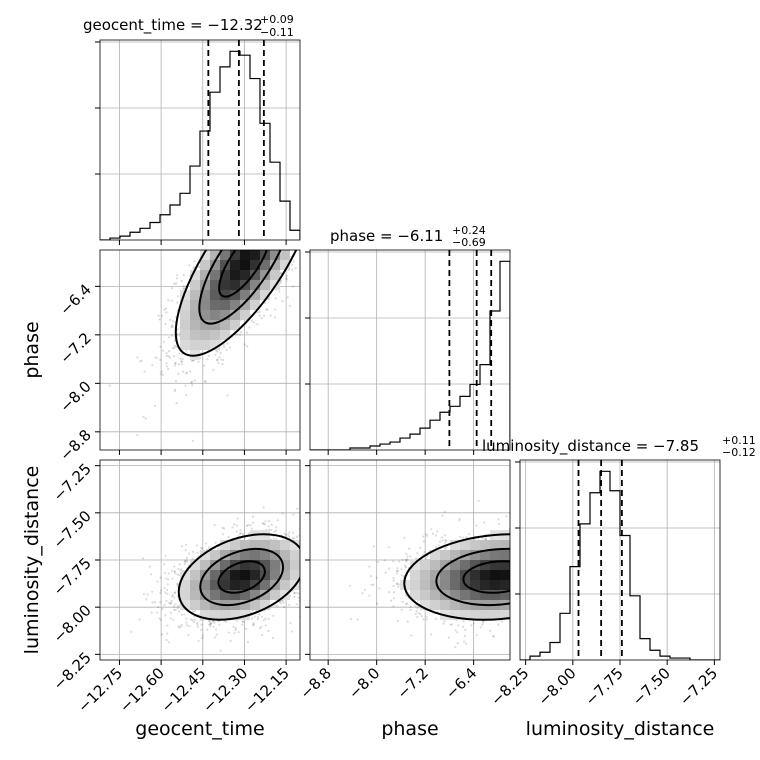 Image resolution: width=760 pixels, height=760 pixels. I want to click on title-phase-plus: +0.24, so click(469, 230).